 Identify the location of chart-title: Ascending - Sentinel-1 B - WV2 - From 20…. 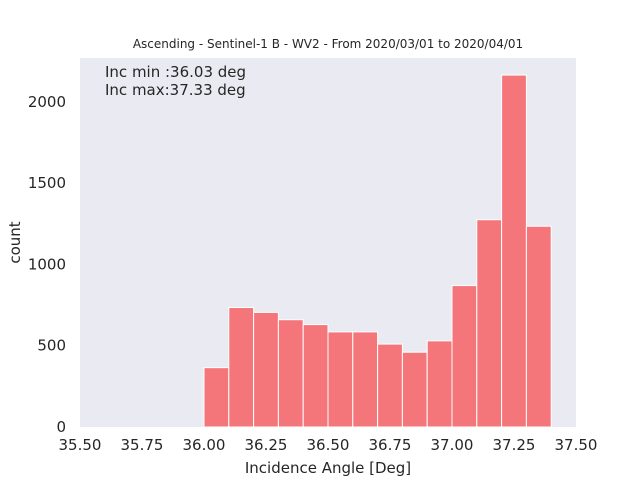
(328, 44).